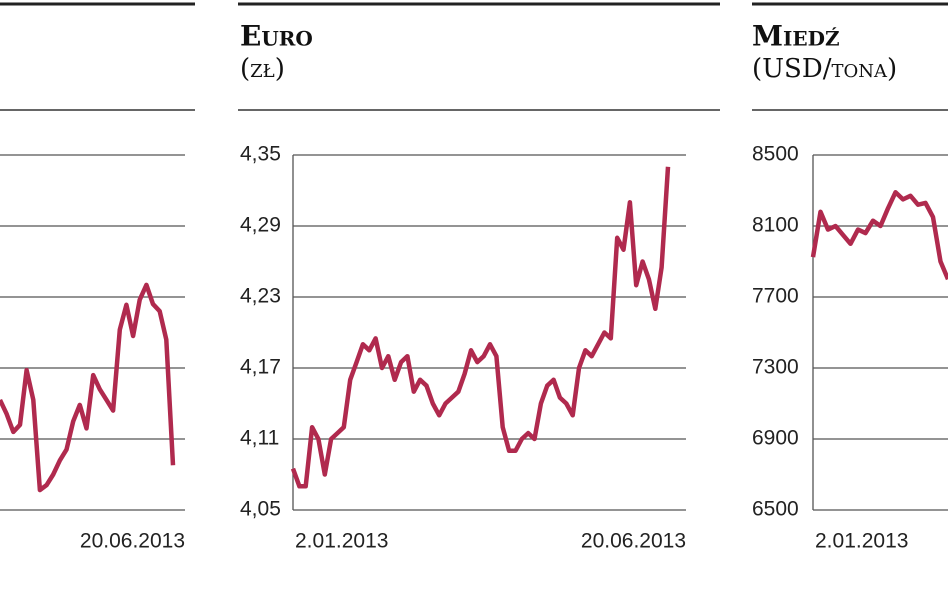 Image resolution: width=948 pixels, height=593 pixels. Describe the element at coordinates (260, 367) in the screenshot. I see `y-tick-label: 4,17` at that location.